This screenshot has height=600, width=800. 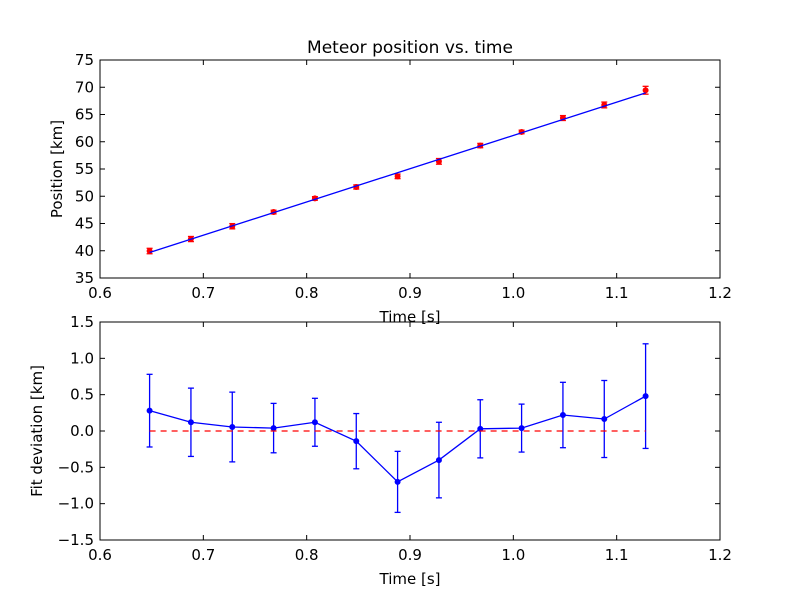 What do you see at coordinates (57, 169) in the screenshot?
I see `y-axis-label: Position [km]` at bounding box center [57, 169].